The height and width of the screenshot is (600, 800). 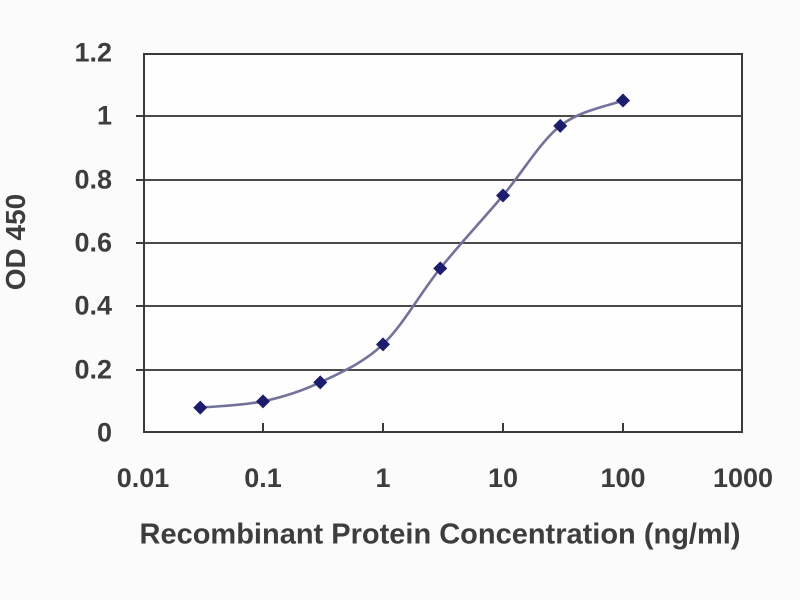 What do you see at coordinates (15, 242) in the screenshot?
I see `y-axis-title: OD 450` at bounding box center [15, 242].